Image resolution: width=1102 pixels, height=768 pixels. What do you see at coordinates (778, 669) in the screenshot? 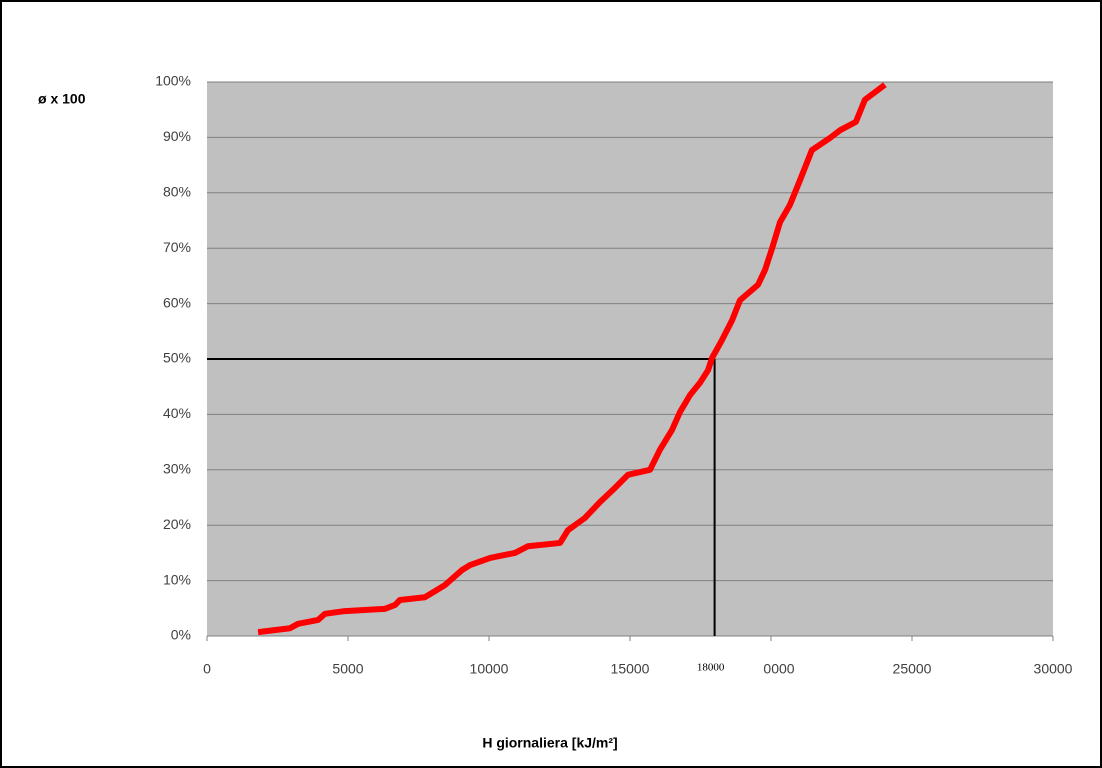
I see `x-tick-label: 0000` at bounding box center [778, 669].